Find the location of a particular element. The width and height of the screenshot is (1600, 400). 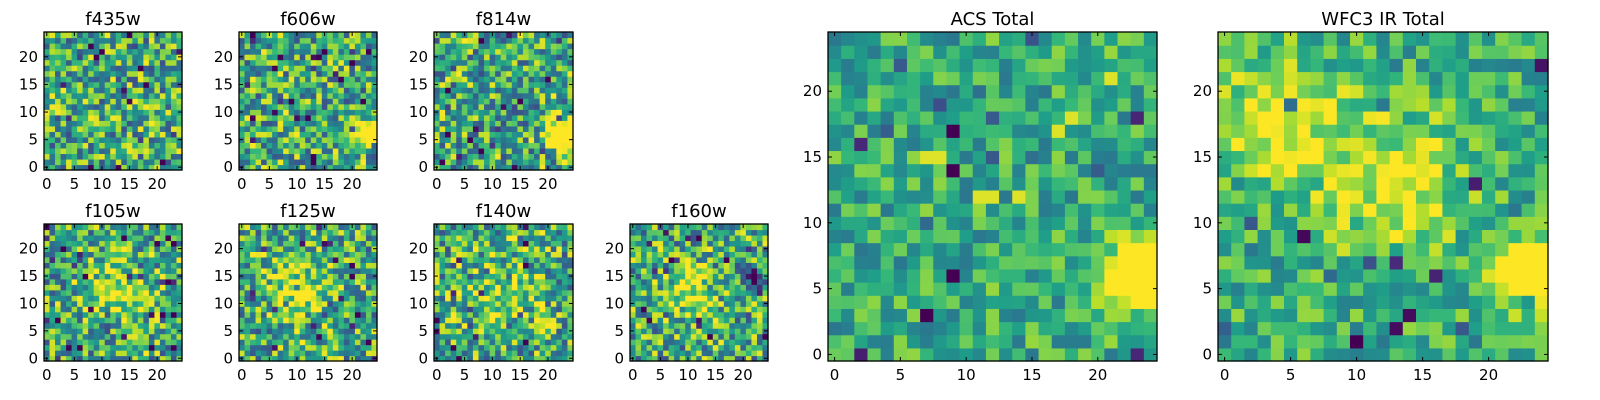

x-tick-label: 15 is located at coordinates (520, 375).